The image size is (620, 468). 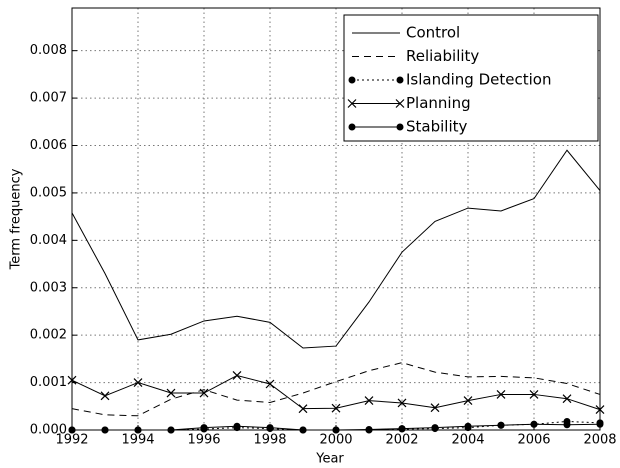 I want to click on y-tick-label: 0.002, so click(x=48, y=335).